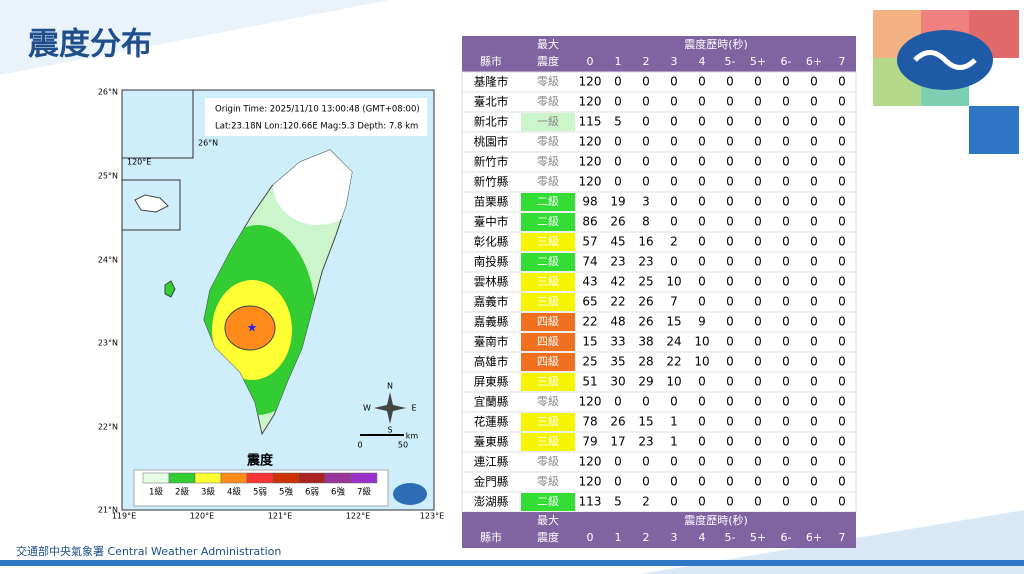  I want to click on duration-value: 3, so click(646, 202).